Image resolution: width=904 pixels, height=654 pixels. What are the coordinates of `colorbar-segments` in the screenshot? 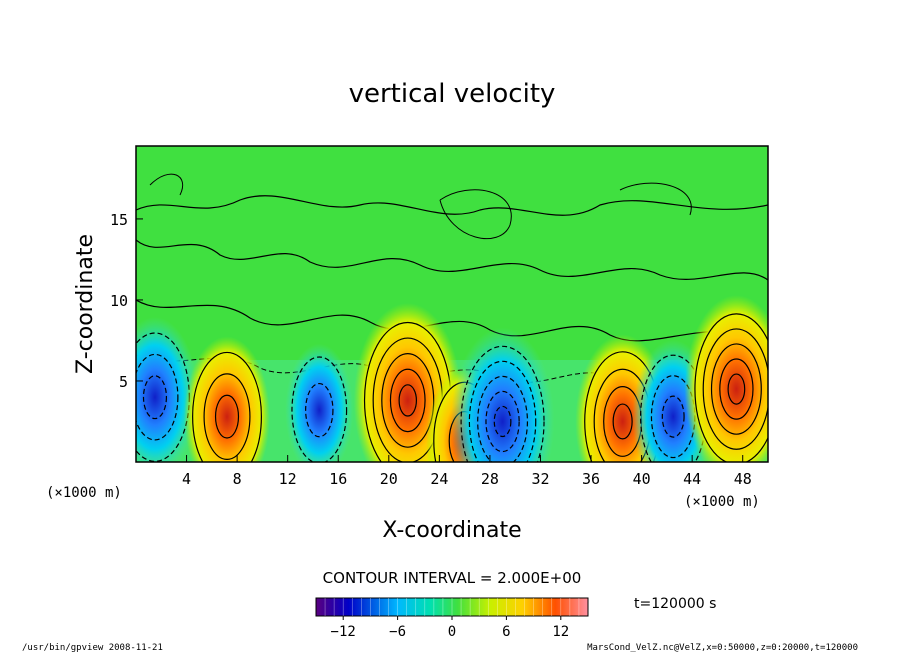 It's located at (452, 607).